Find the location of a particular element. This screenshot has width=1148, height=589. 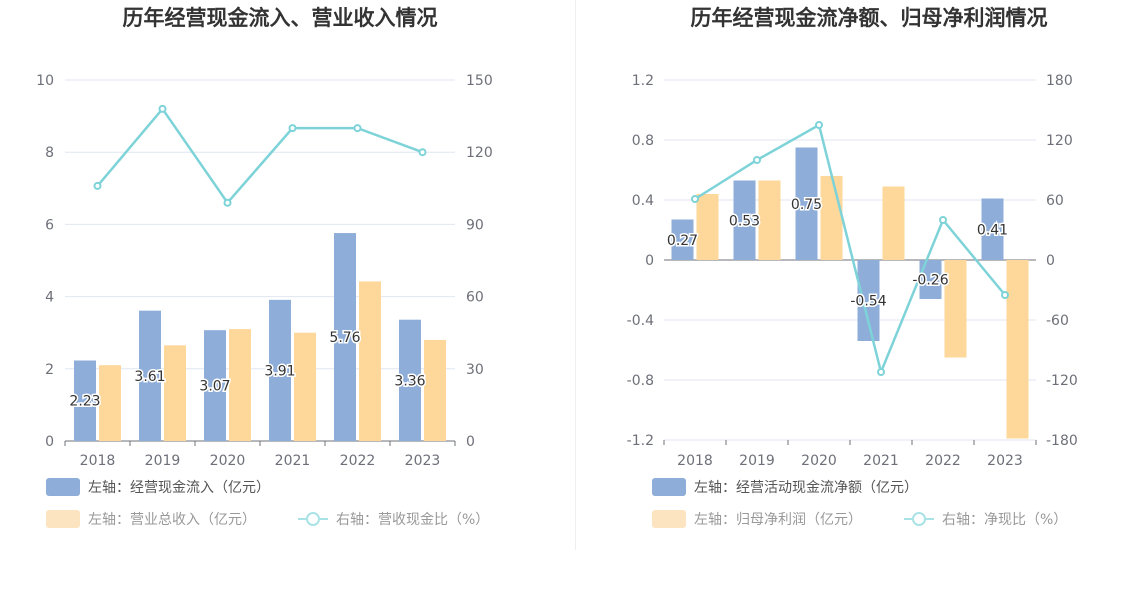

legend-label-series2: 左轴：归母净利润（亿元） is located at coordinates (778, 519).